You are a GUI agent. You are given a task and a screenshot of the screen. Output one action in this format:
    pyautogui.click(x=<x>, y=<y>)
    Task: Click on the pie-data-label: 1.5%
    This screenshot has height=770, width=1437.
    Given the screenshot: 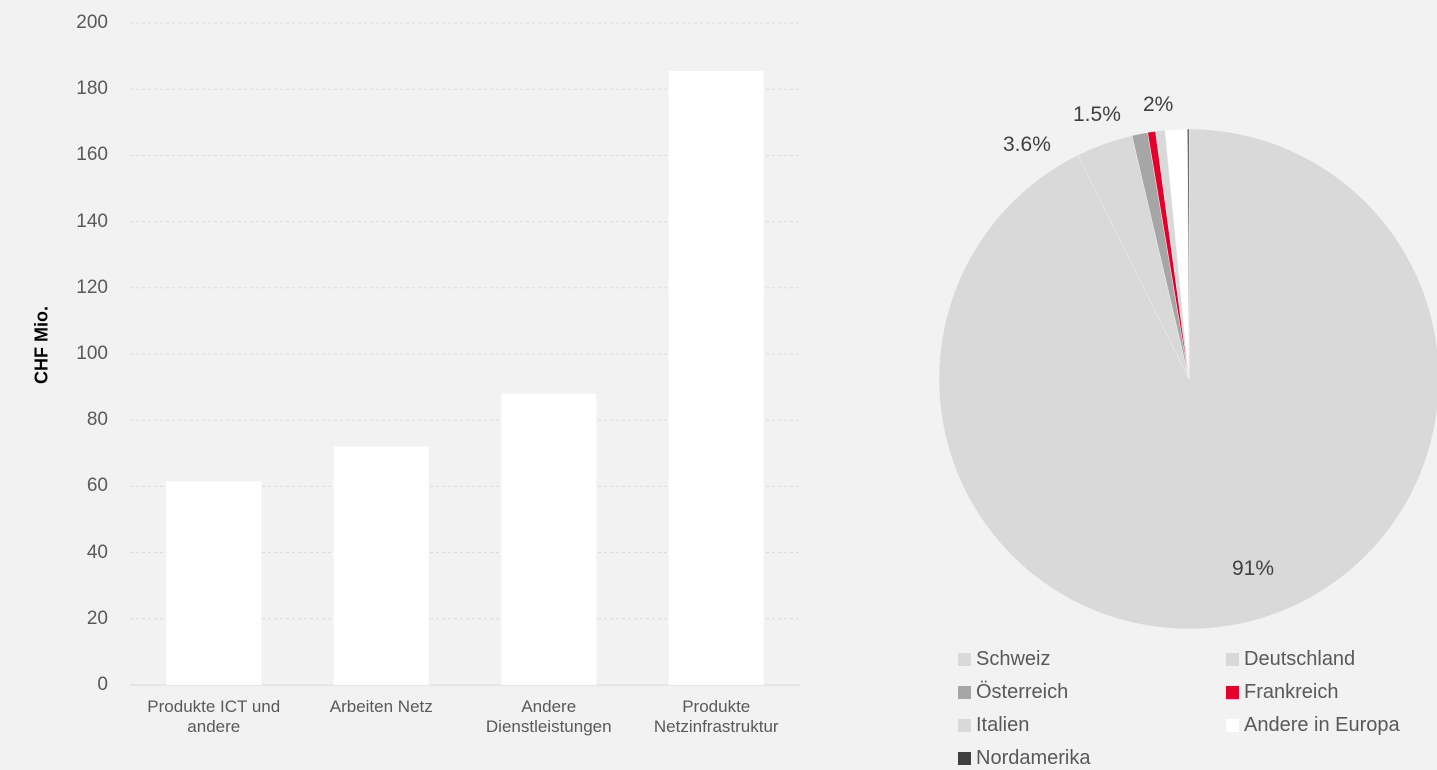 What is the action you would take?
    pyautogui.click(x=1097, y=114)
    